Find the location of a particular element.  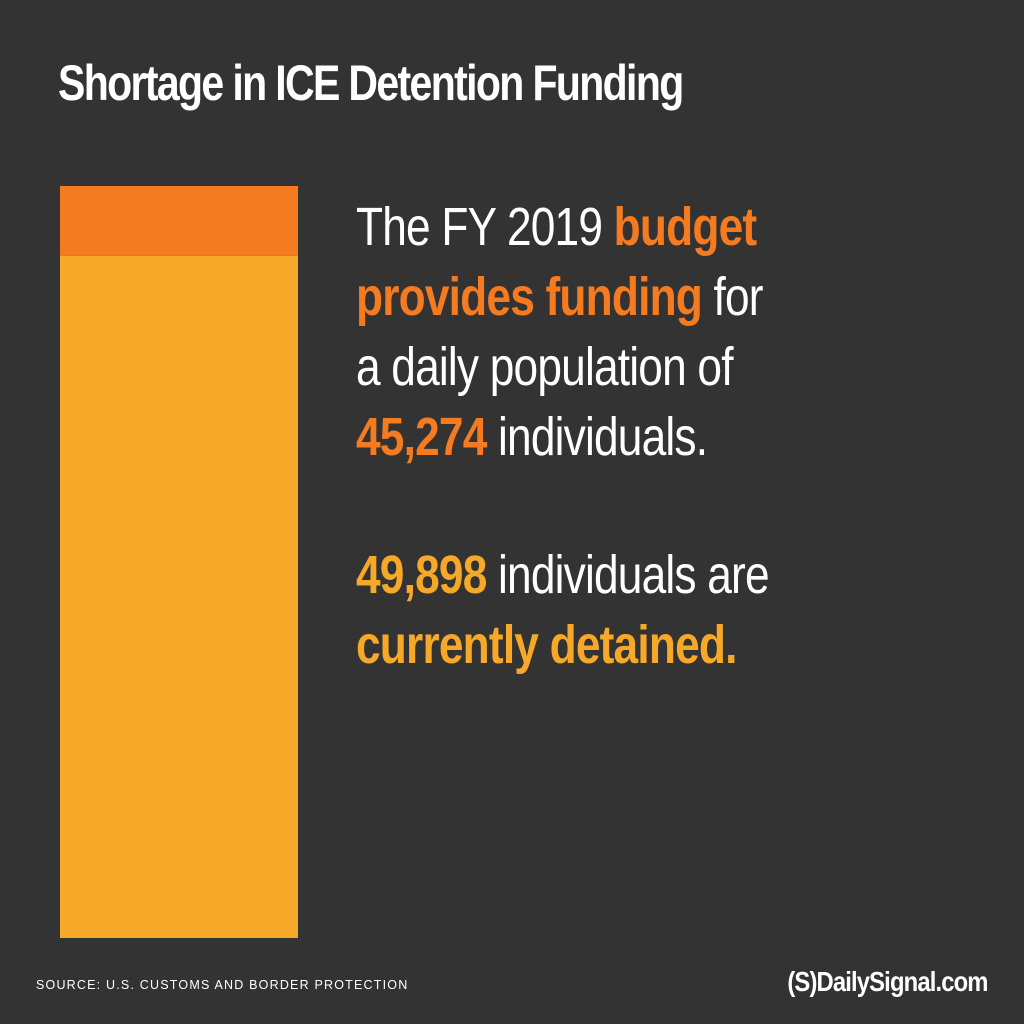

bar-segment-shortage is located at coordinates (179, 221).